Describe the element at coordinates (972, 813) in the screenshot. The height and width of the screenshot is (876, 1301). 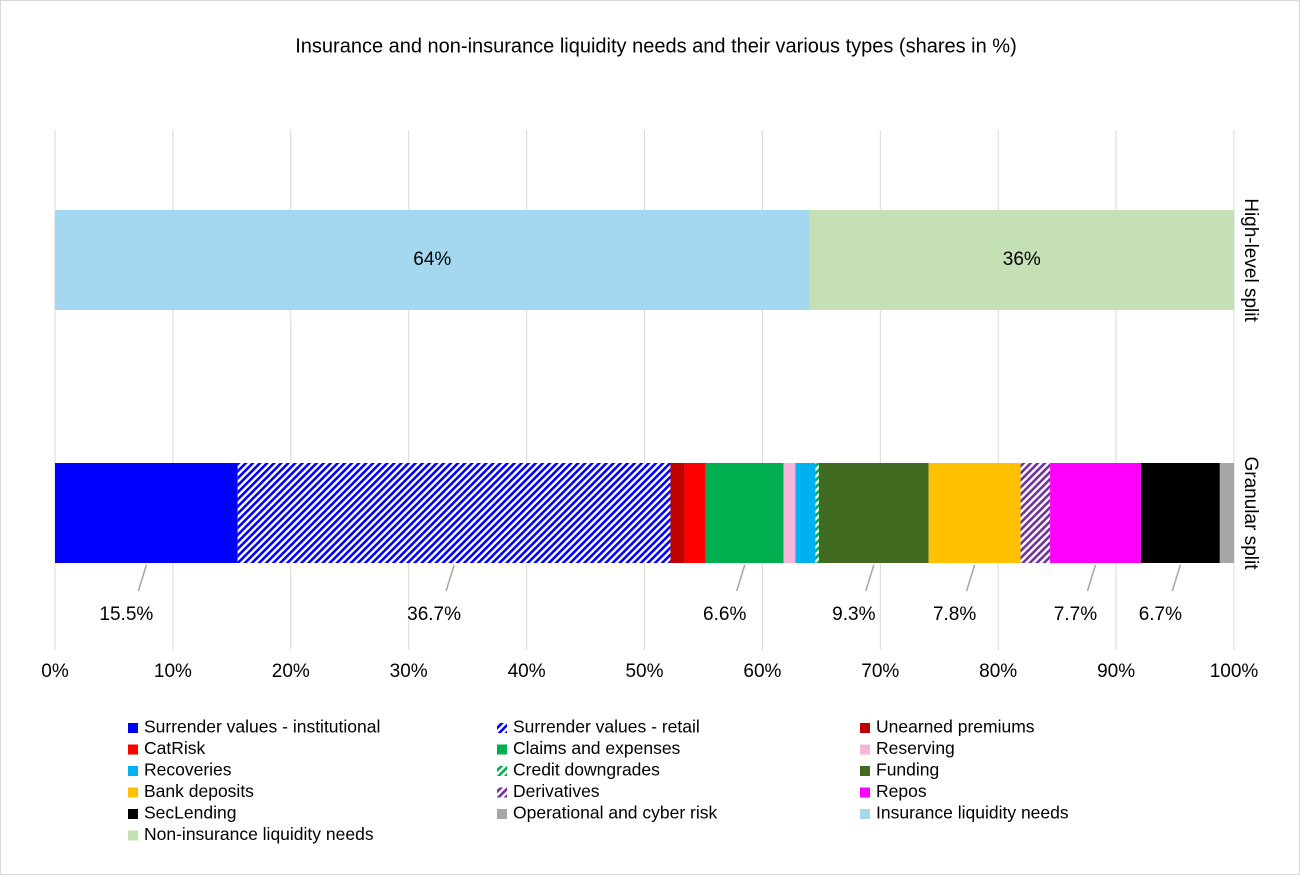
I see `legend-label: Insurance liquidity needs` at that location.